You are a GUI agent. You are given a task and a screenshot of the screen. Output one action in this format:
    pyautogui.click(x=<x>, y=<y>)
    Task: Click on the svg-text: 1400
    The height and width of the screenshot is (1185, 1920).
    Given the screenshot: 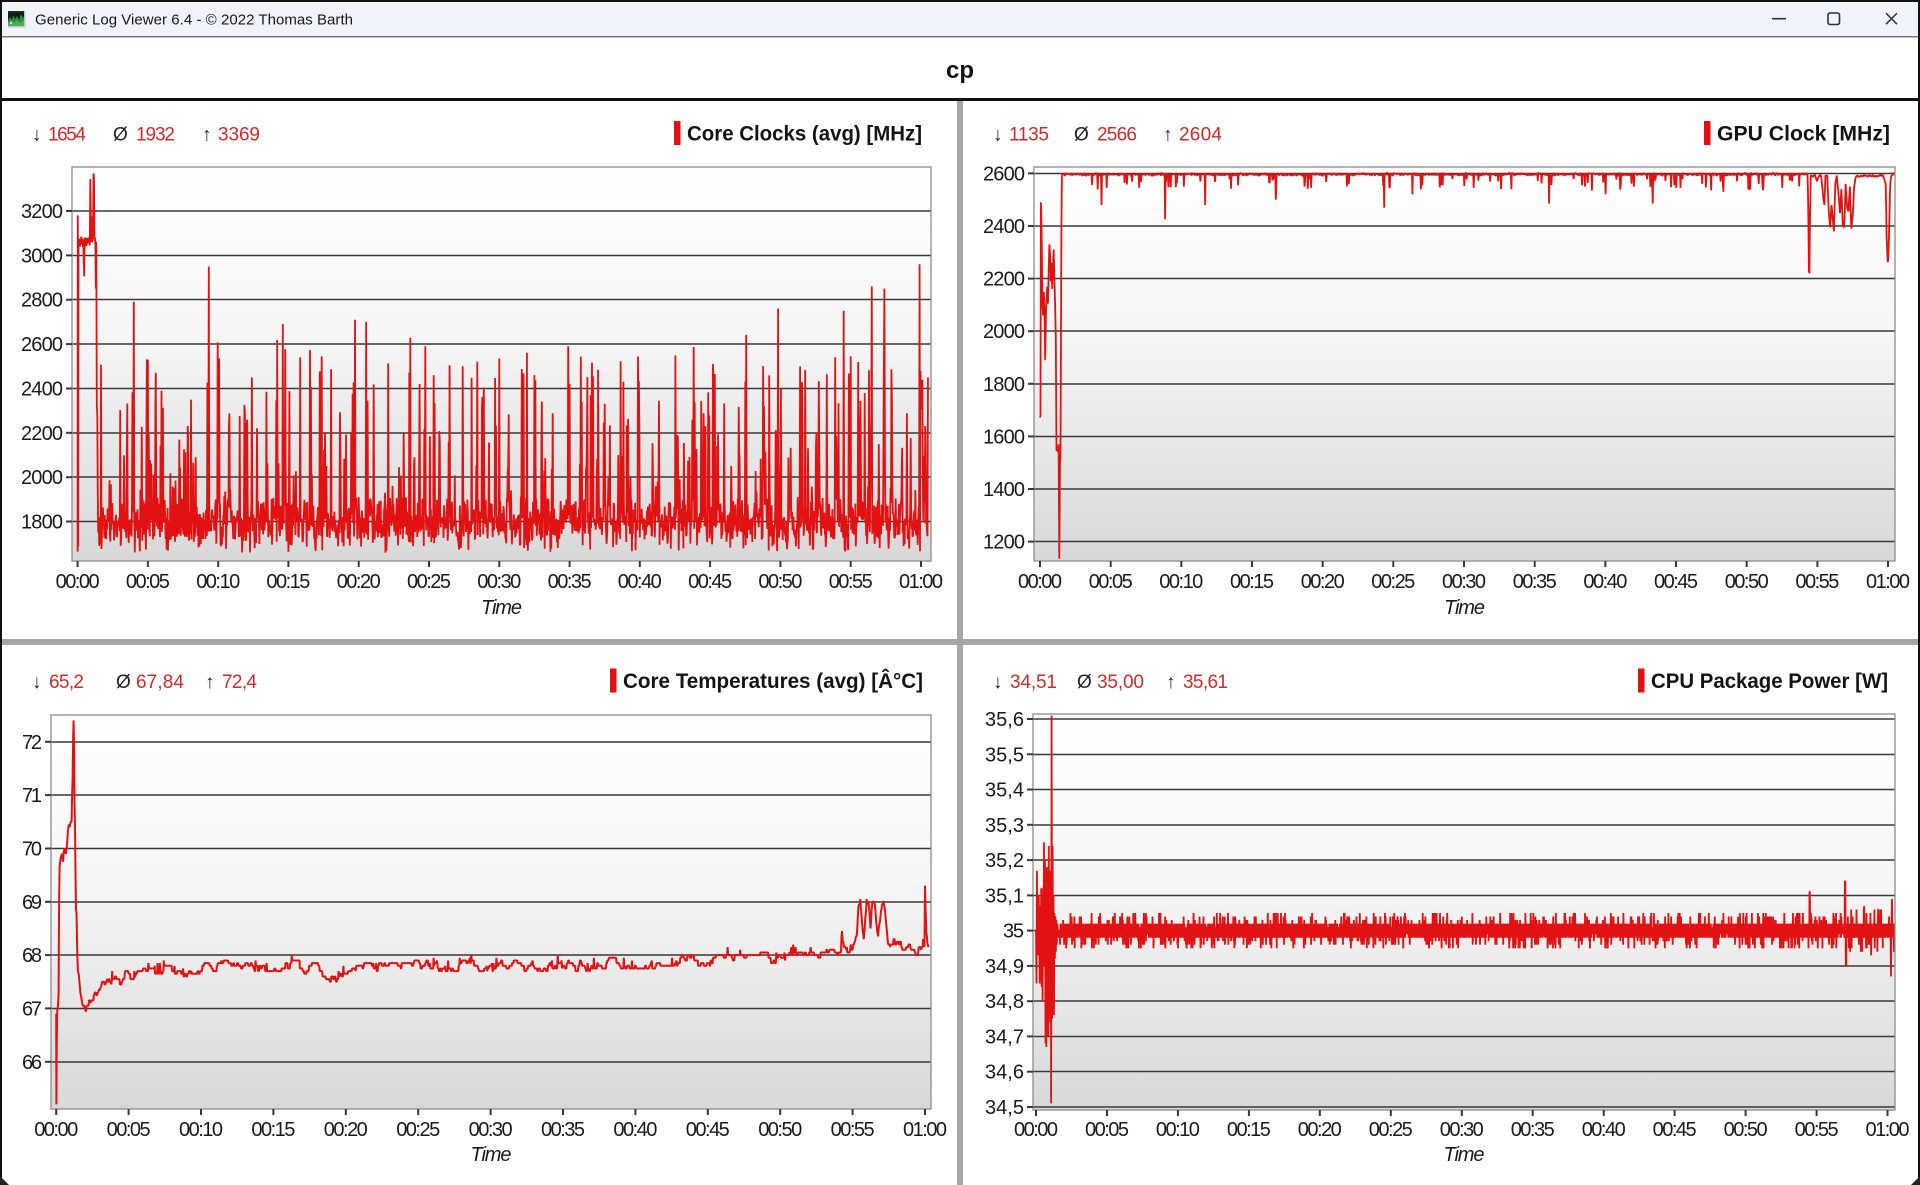 What is the action you would take?
    pyautogui.click(x=1004, y=490)
    